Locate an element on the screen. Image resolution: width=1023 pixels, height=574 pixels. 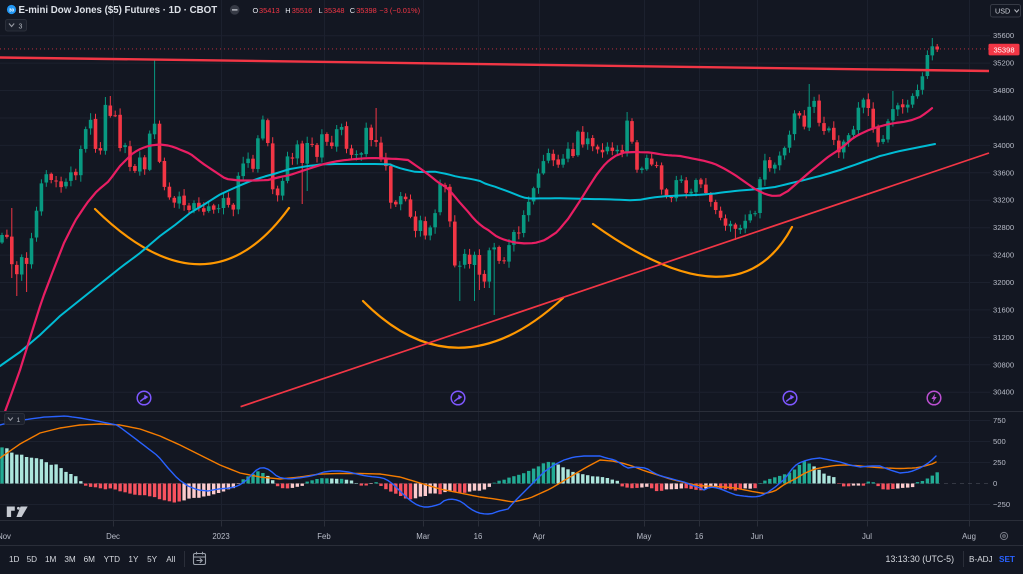
svg-text: 0 is located at coordinates (995, 483).